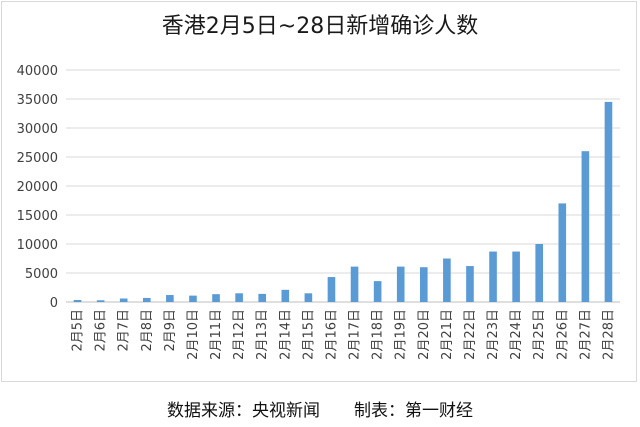 This screenshot has width=640, height=427. What do you see at coordinates (320, 411) in the screenshot?
I see `source-note: 数据来源：央视新闻 制表：第一财经` at bounding box center [320, 411].